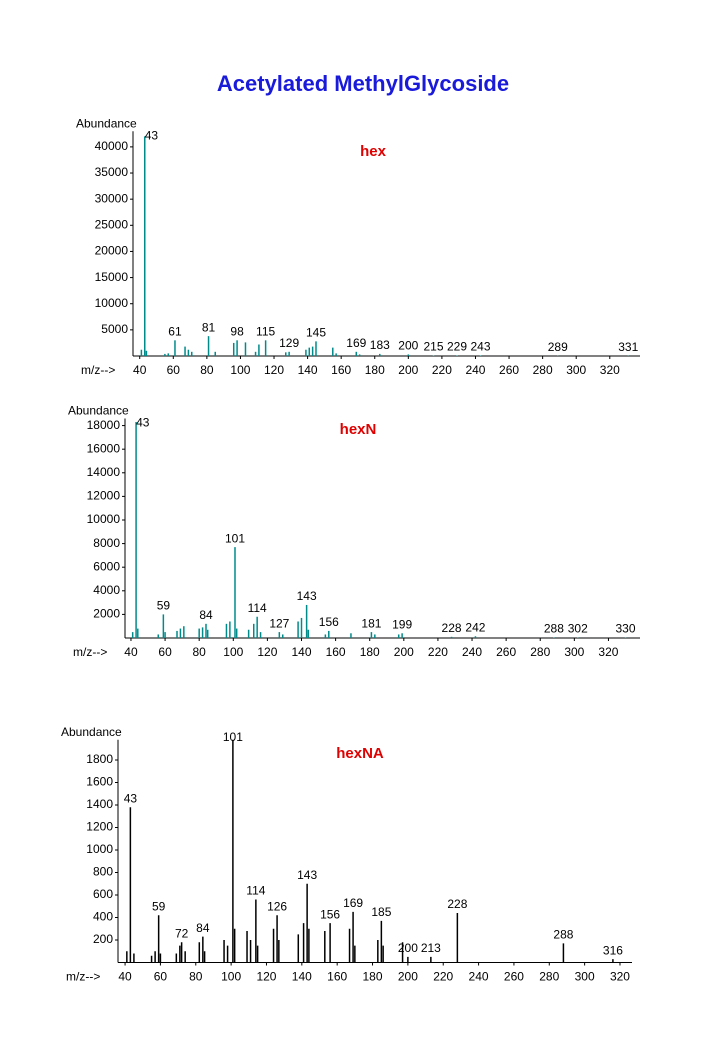 The width and height of the screenshot is (720, 1040). I want to click on y-tick-label: 800, so click(103, 872).